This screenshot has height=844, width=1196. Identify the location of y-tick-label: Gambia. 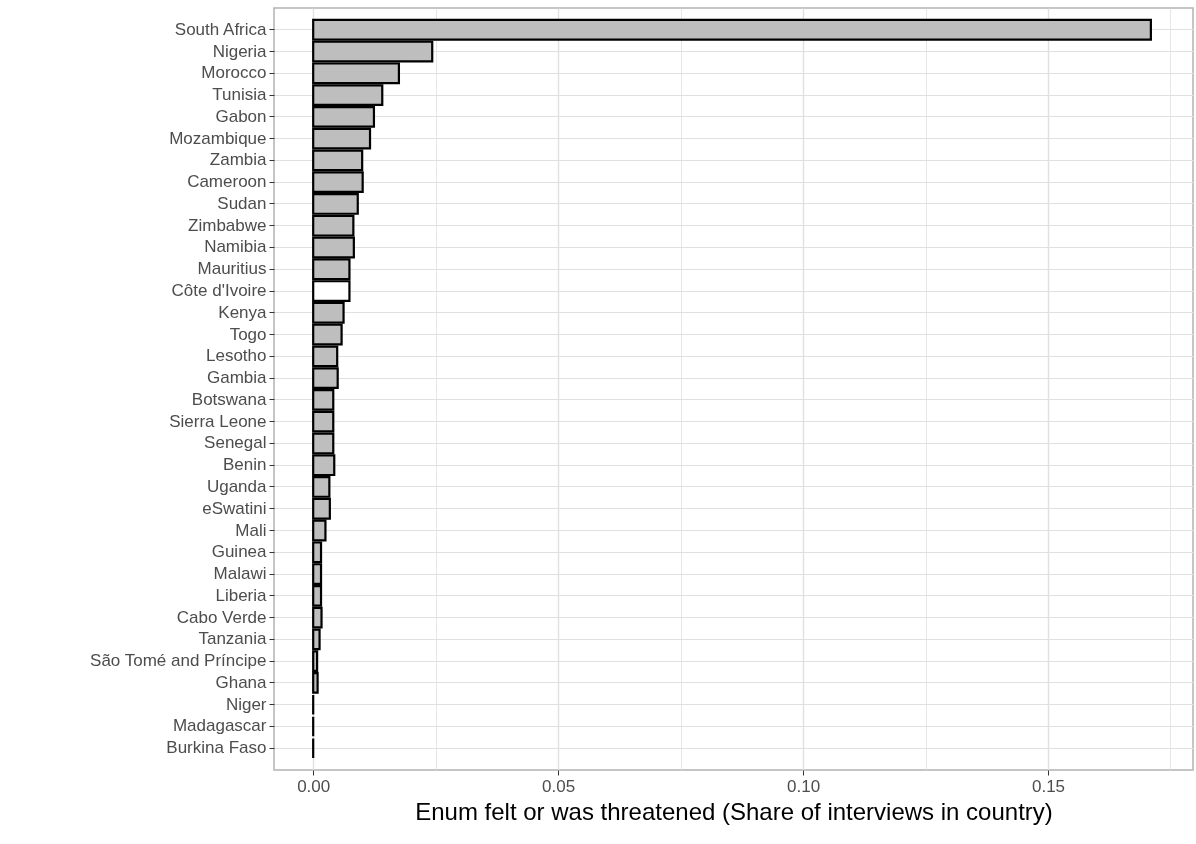
(237, 378).